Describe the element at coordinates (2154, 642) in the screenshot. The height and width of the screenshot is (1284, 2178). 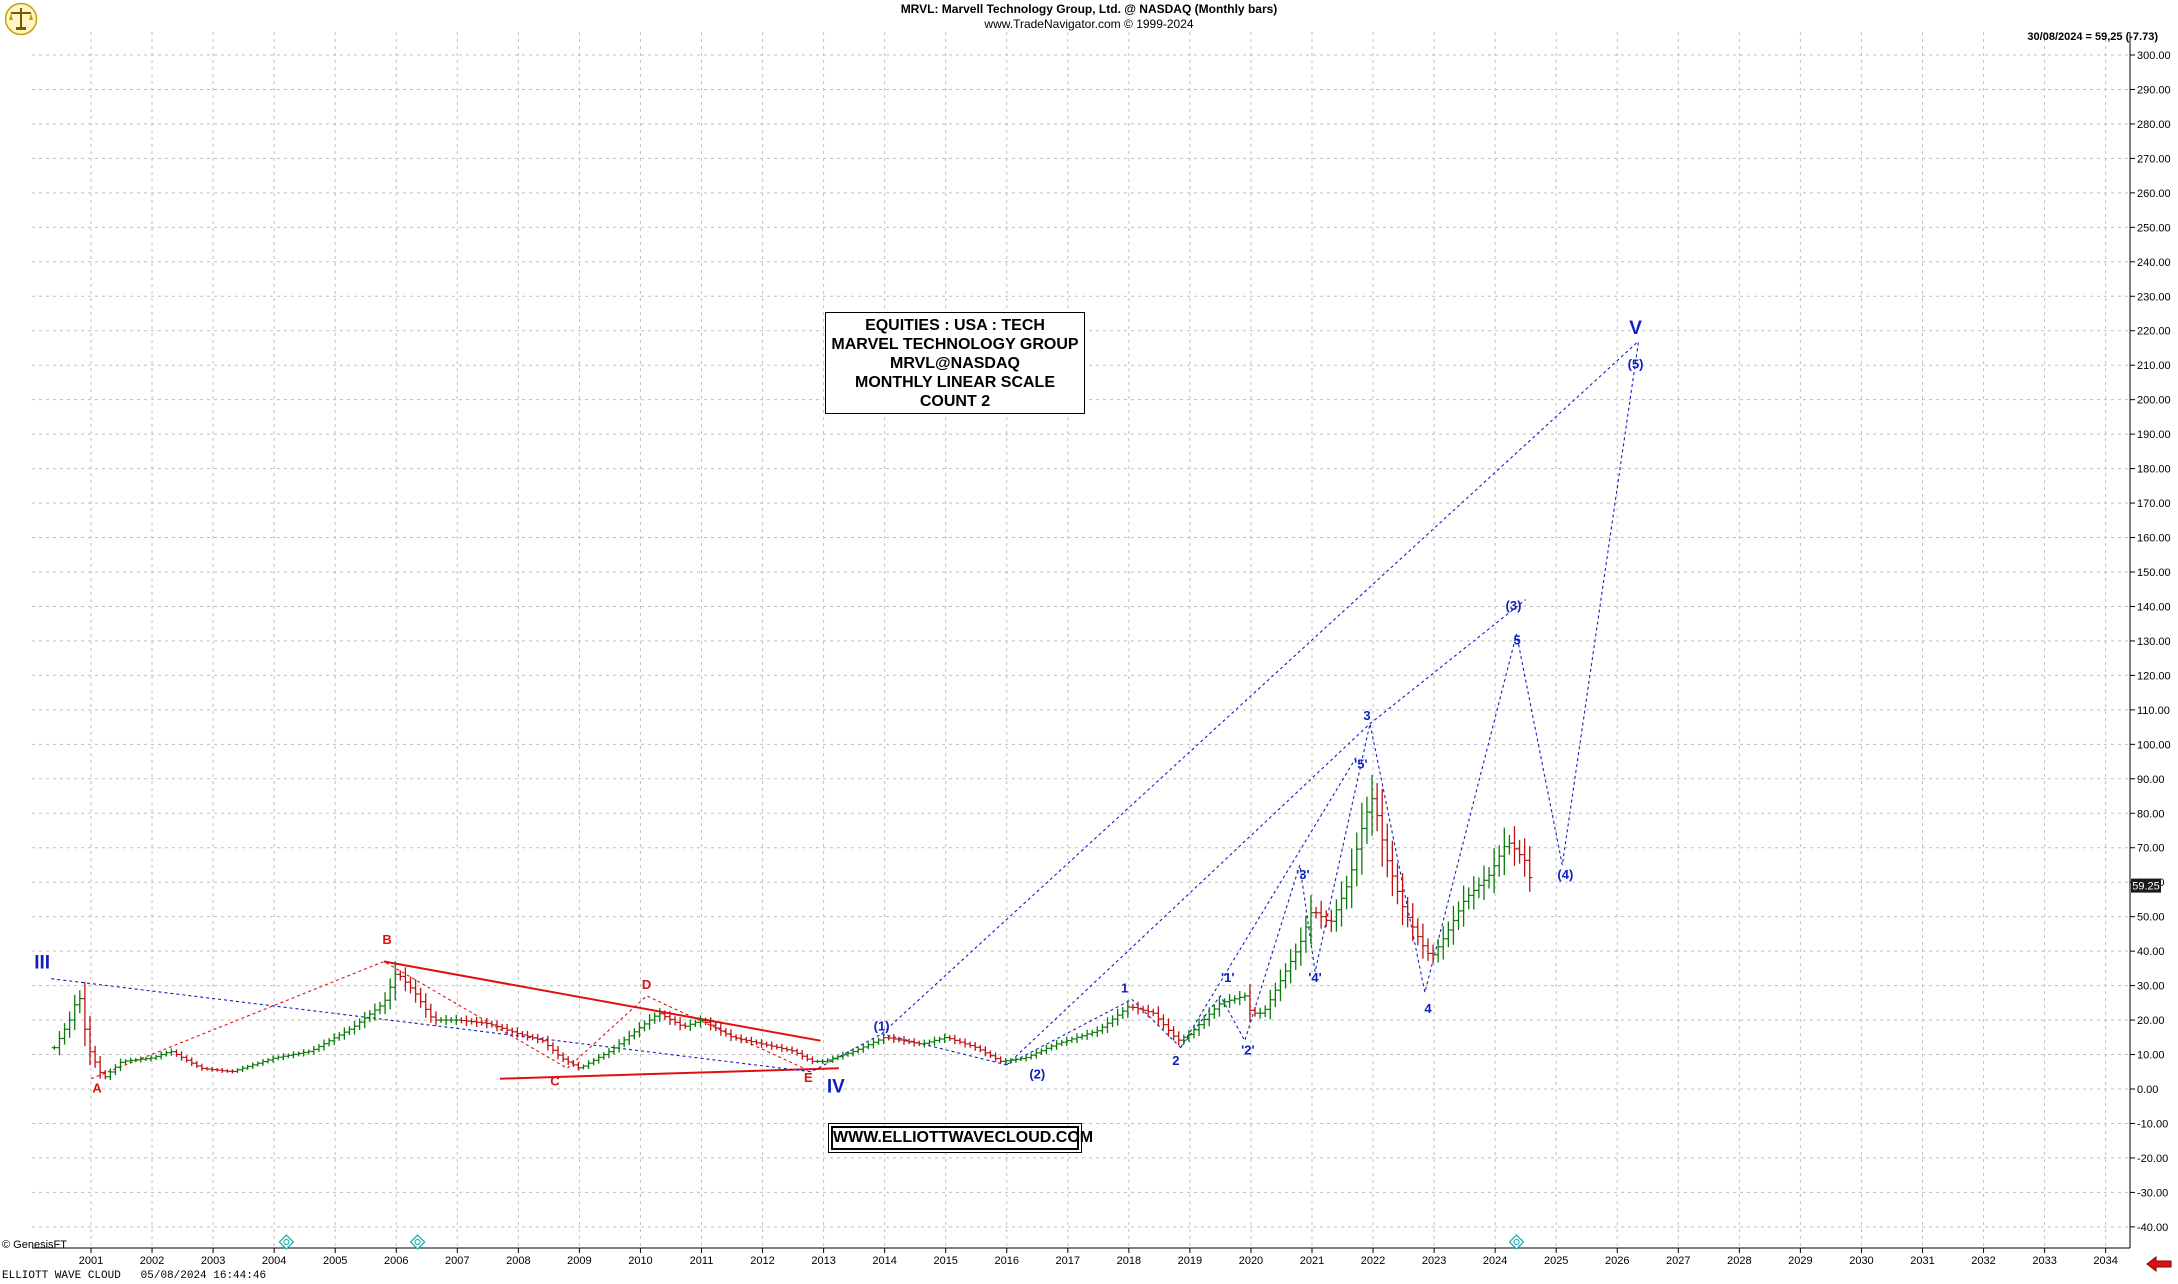
I see `y-tick-label: 130.00` at that location.